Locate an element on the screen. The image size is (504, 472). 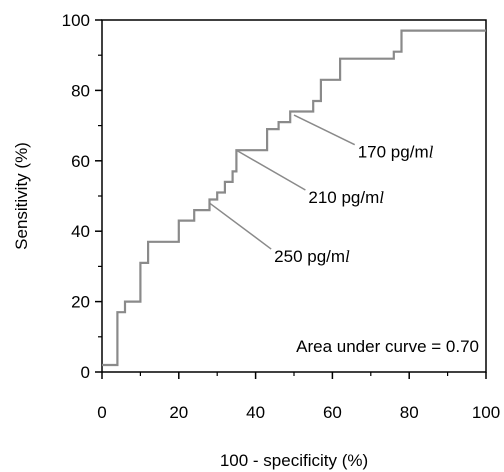
y-tick-label: 0 is located at coordinates (85, 372).